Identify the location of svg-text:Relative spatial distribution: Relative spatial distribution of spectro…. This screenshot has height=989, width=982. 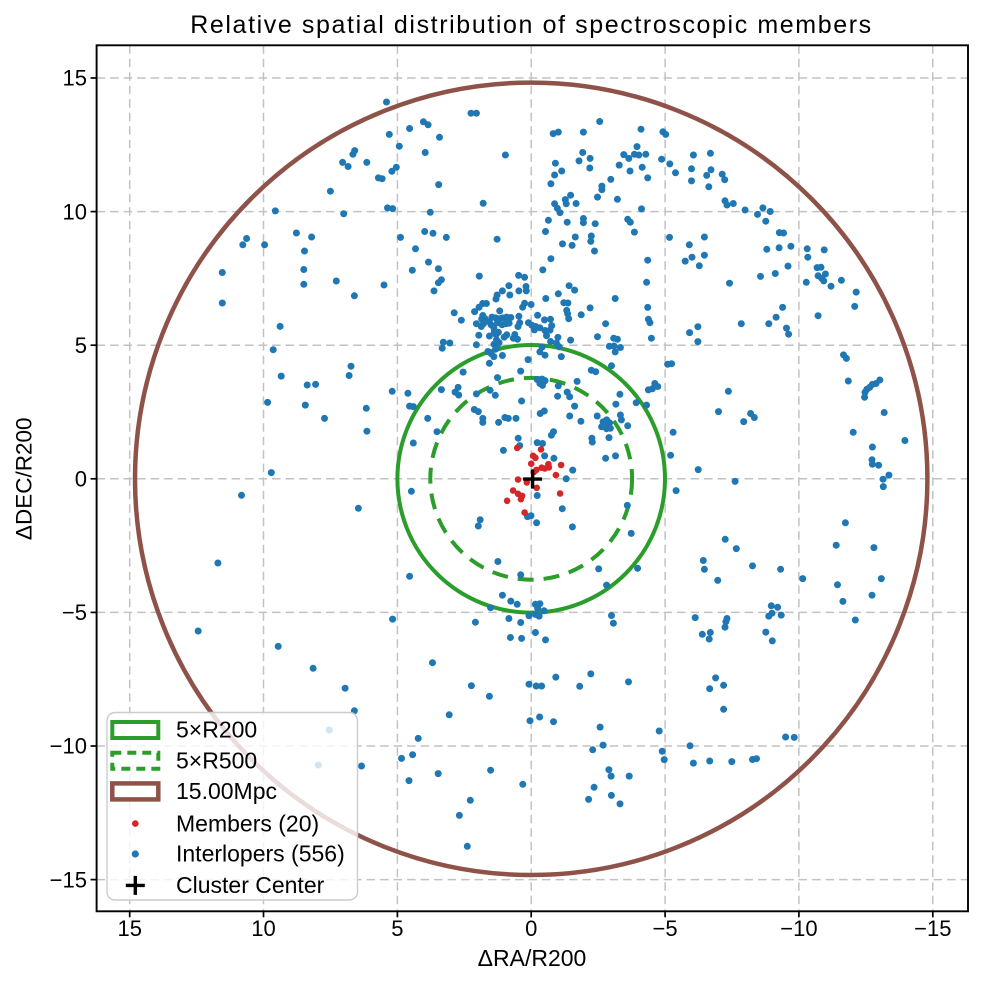
(531, 25).